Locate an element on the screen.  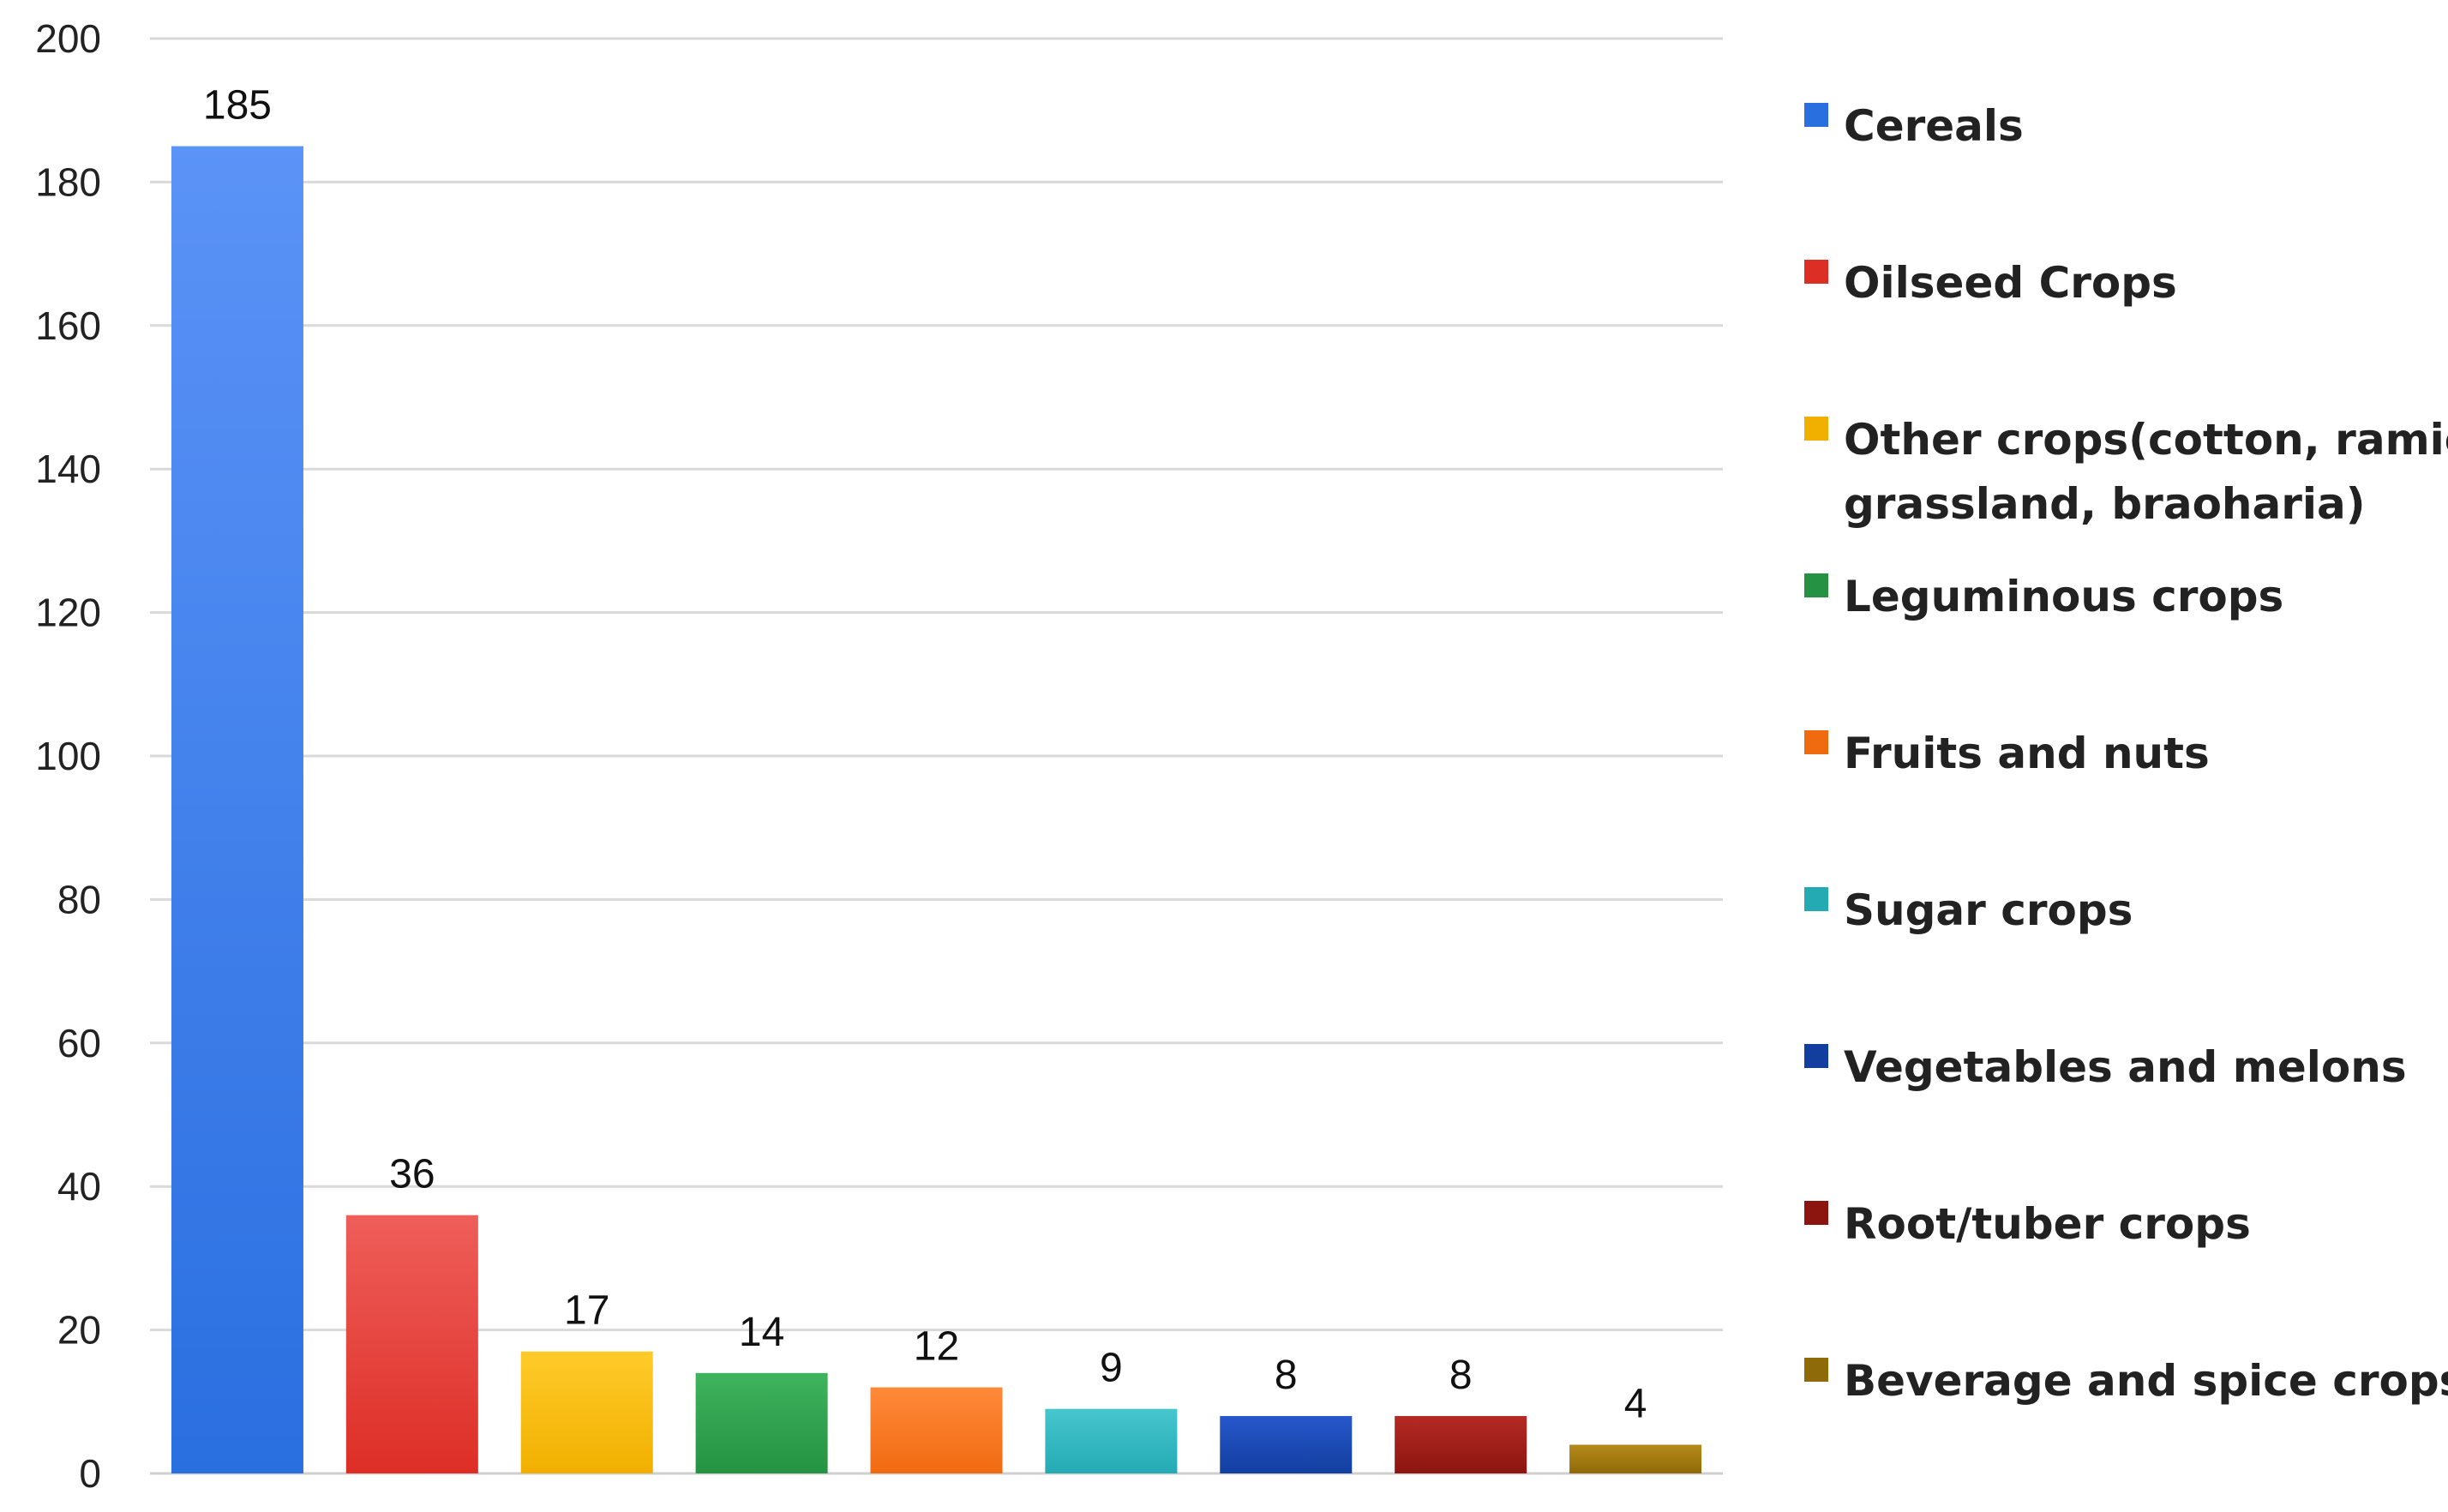
y-tick-label-20: 20 is located at coordinates (79, 1330).